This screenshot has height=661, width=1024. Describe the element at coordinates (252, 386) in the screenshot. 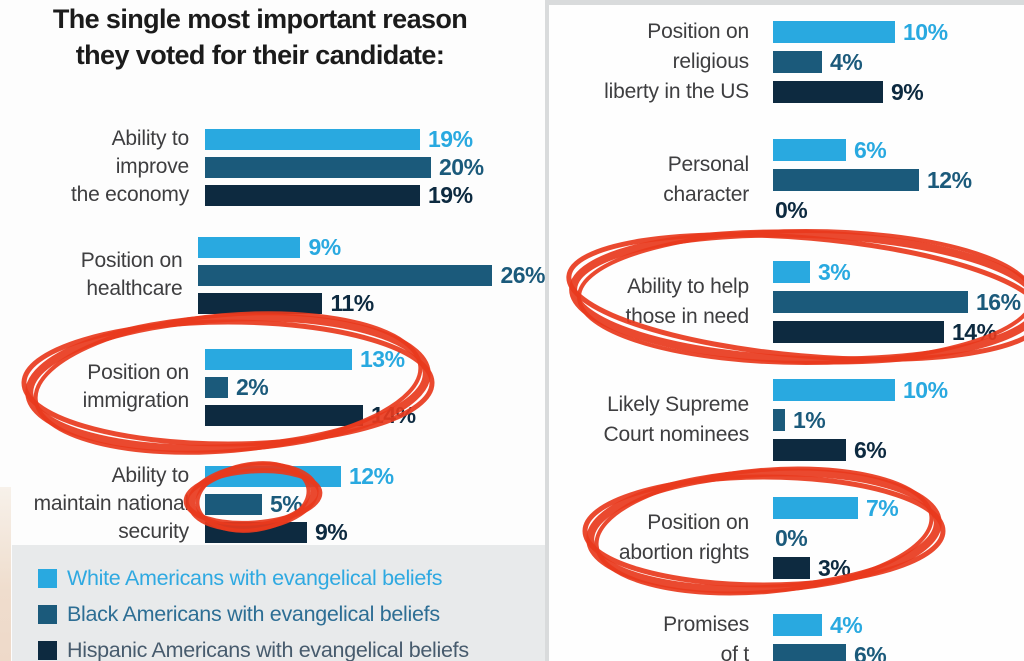

I see `value-label: 2%` at that location.